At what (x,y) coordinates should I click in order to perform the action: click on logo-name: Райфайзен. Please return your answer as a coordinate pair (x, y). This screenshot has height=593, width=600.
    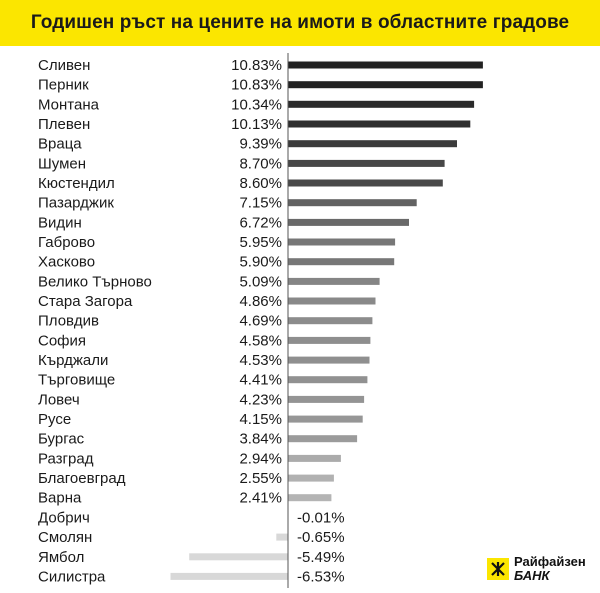
    Looking at the image, I should click on (550, 561).